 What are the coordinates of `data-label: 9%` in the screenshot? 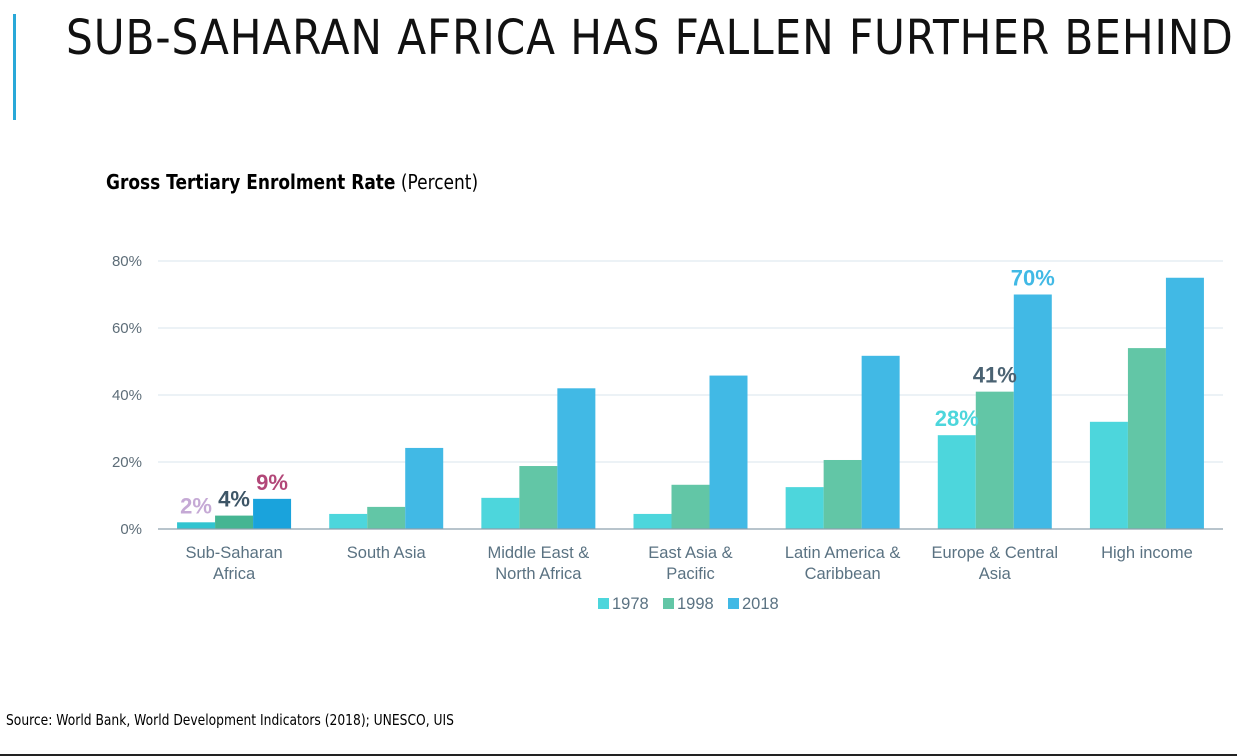 It's located at (272, 482).